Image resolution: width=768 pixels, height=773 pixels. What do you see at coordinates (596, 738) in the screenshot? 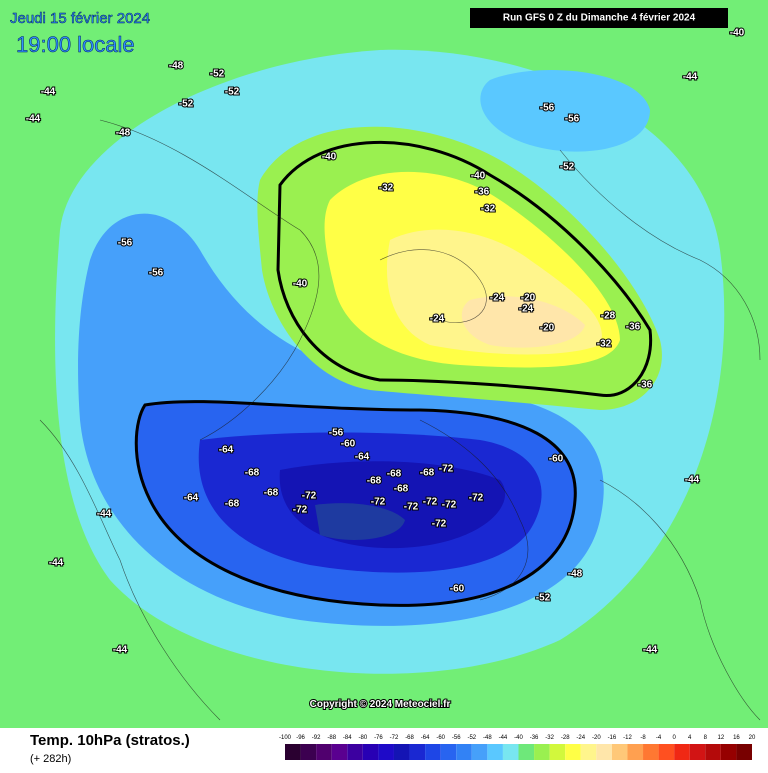
I see `scale-label: -20` at bounding box center [596, 738].